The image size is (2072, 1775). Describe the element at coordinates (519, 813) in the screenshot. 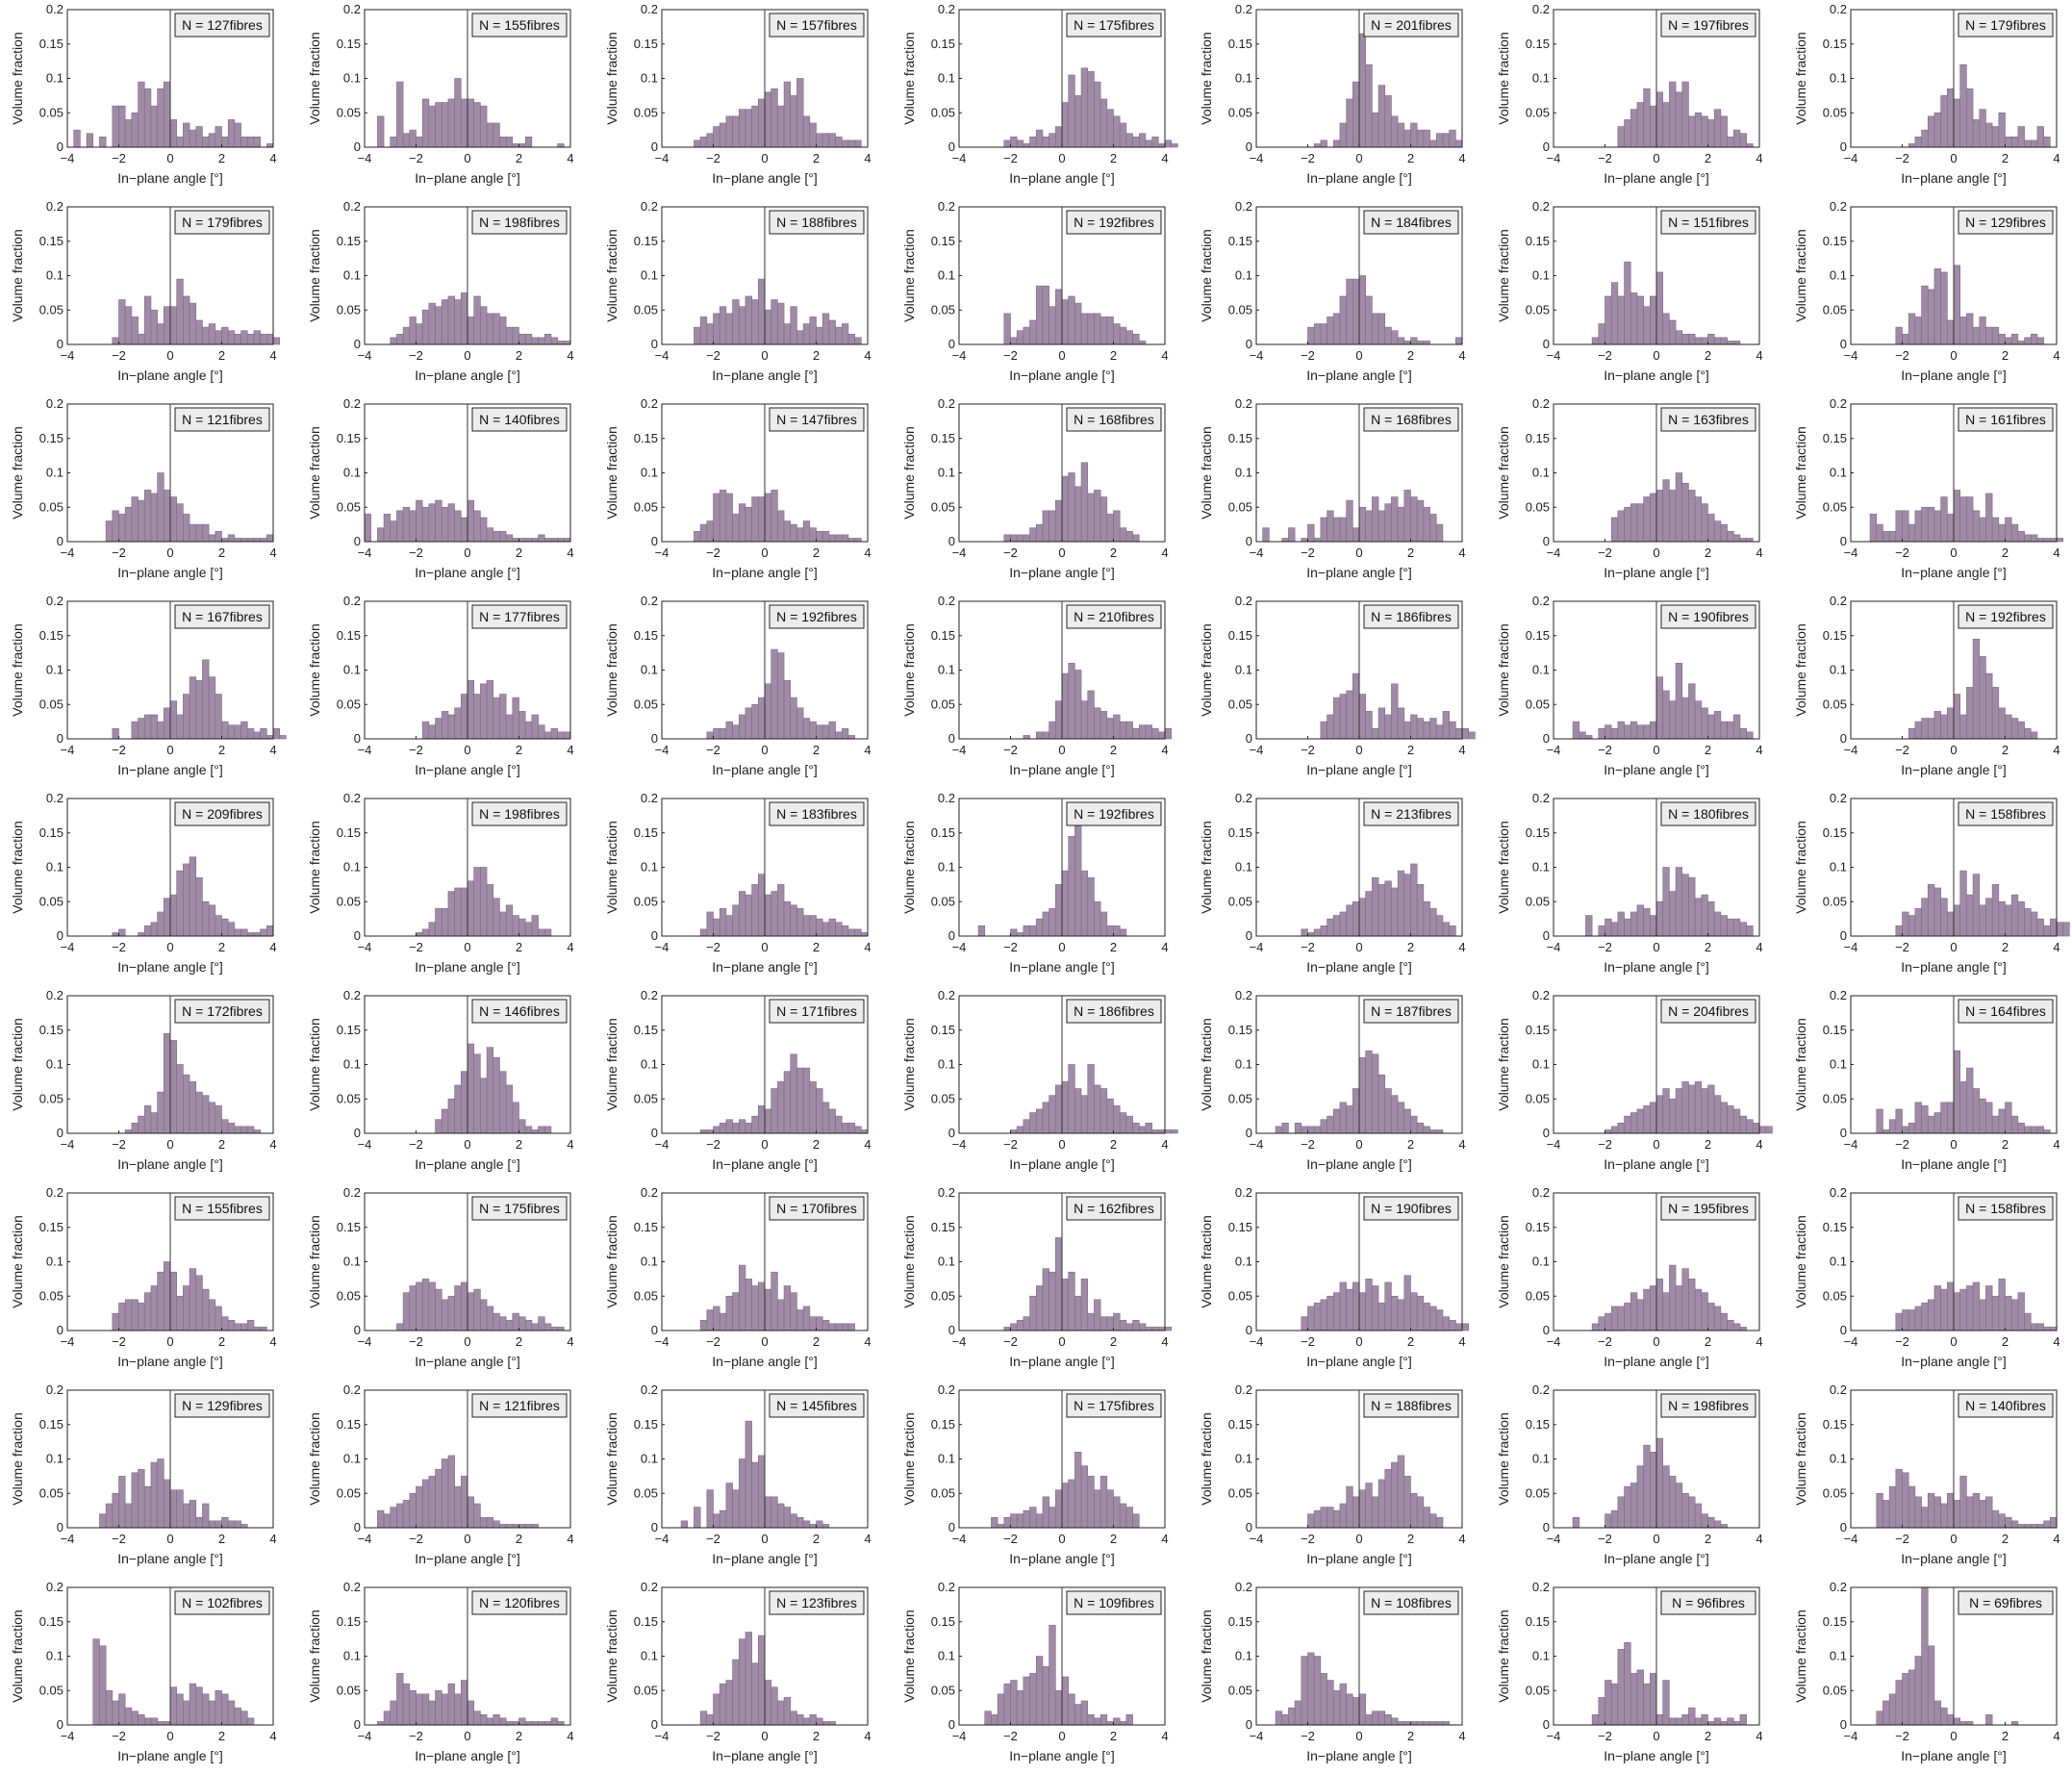

I see `fibre-count-box` at that location.